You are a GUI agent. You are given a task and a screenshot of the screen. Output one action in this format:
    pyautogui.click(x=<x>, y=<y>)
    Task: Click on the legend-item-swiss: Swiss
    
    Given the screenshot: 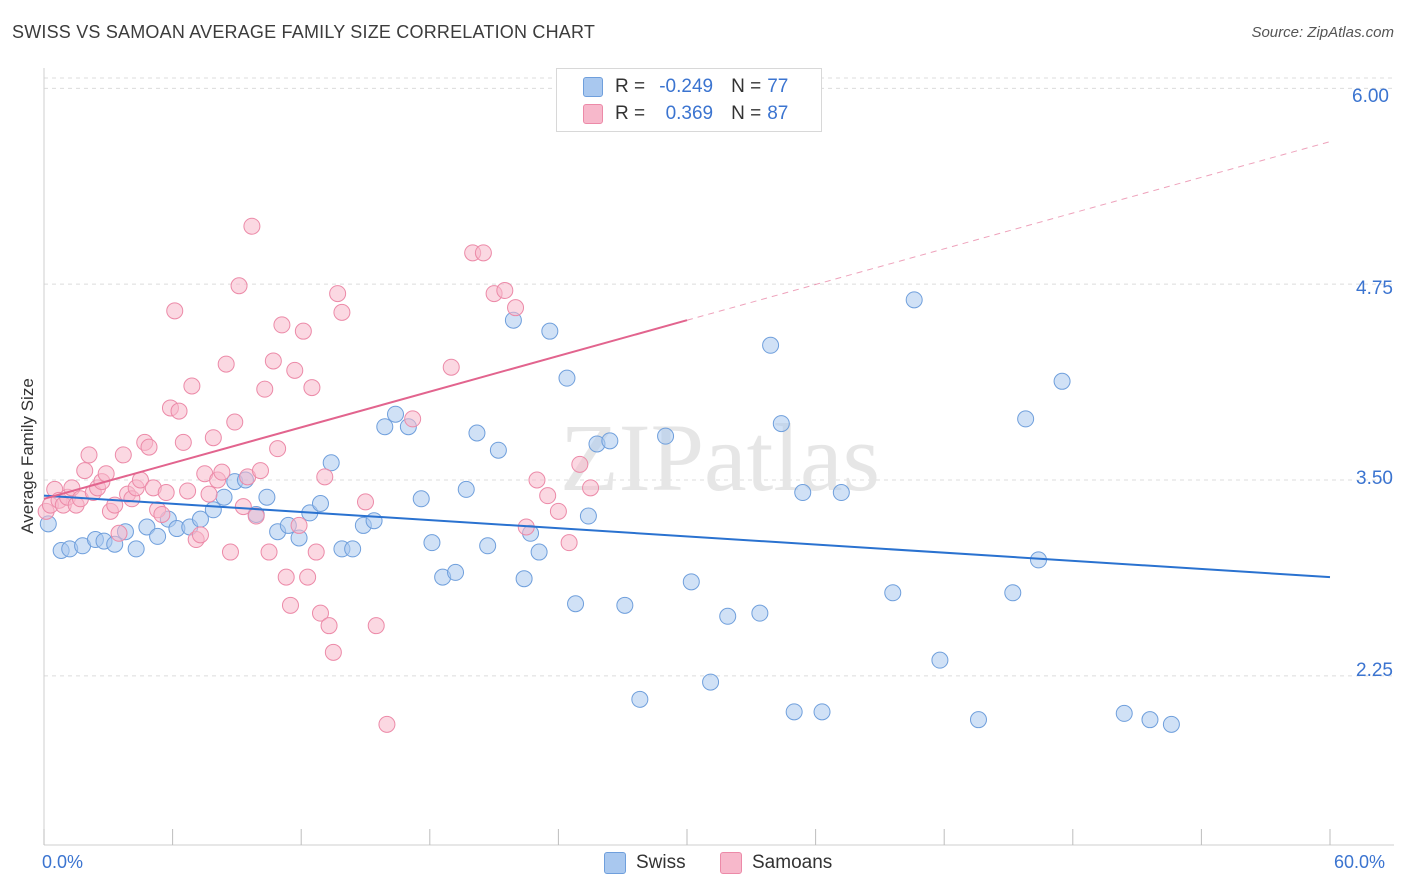 What is the action you would take?
    pyautogui.click(x=645, y=863)
    